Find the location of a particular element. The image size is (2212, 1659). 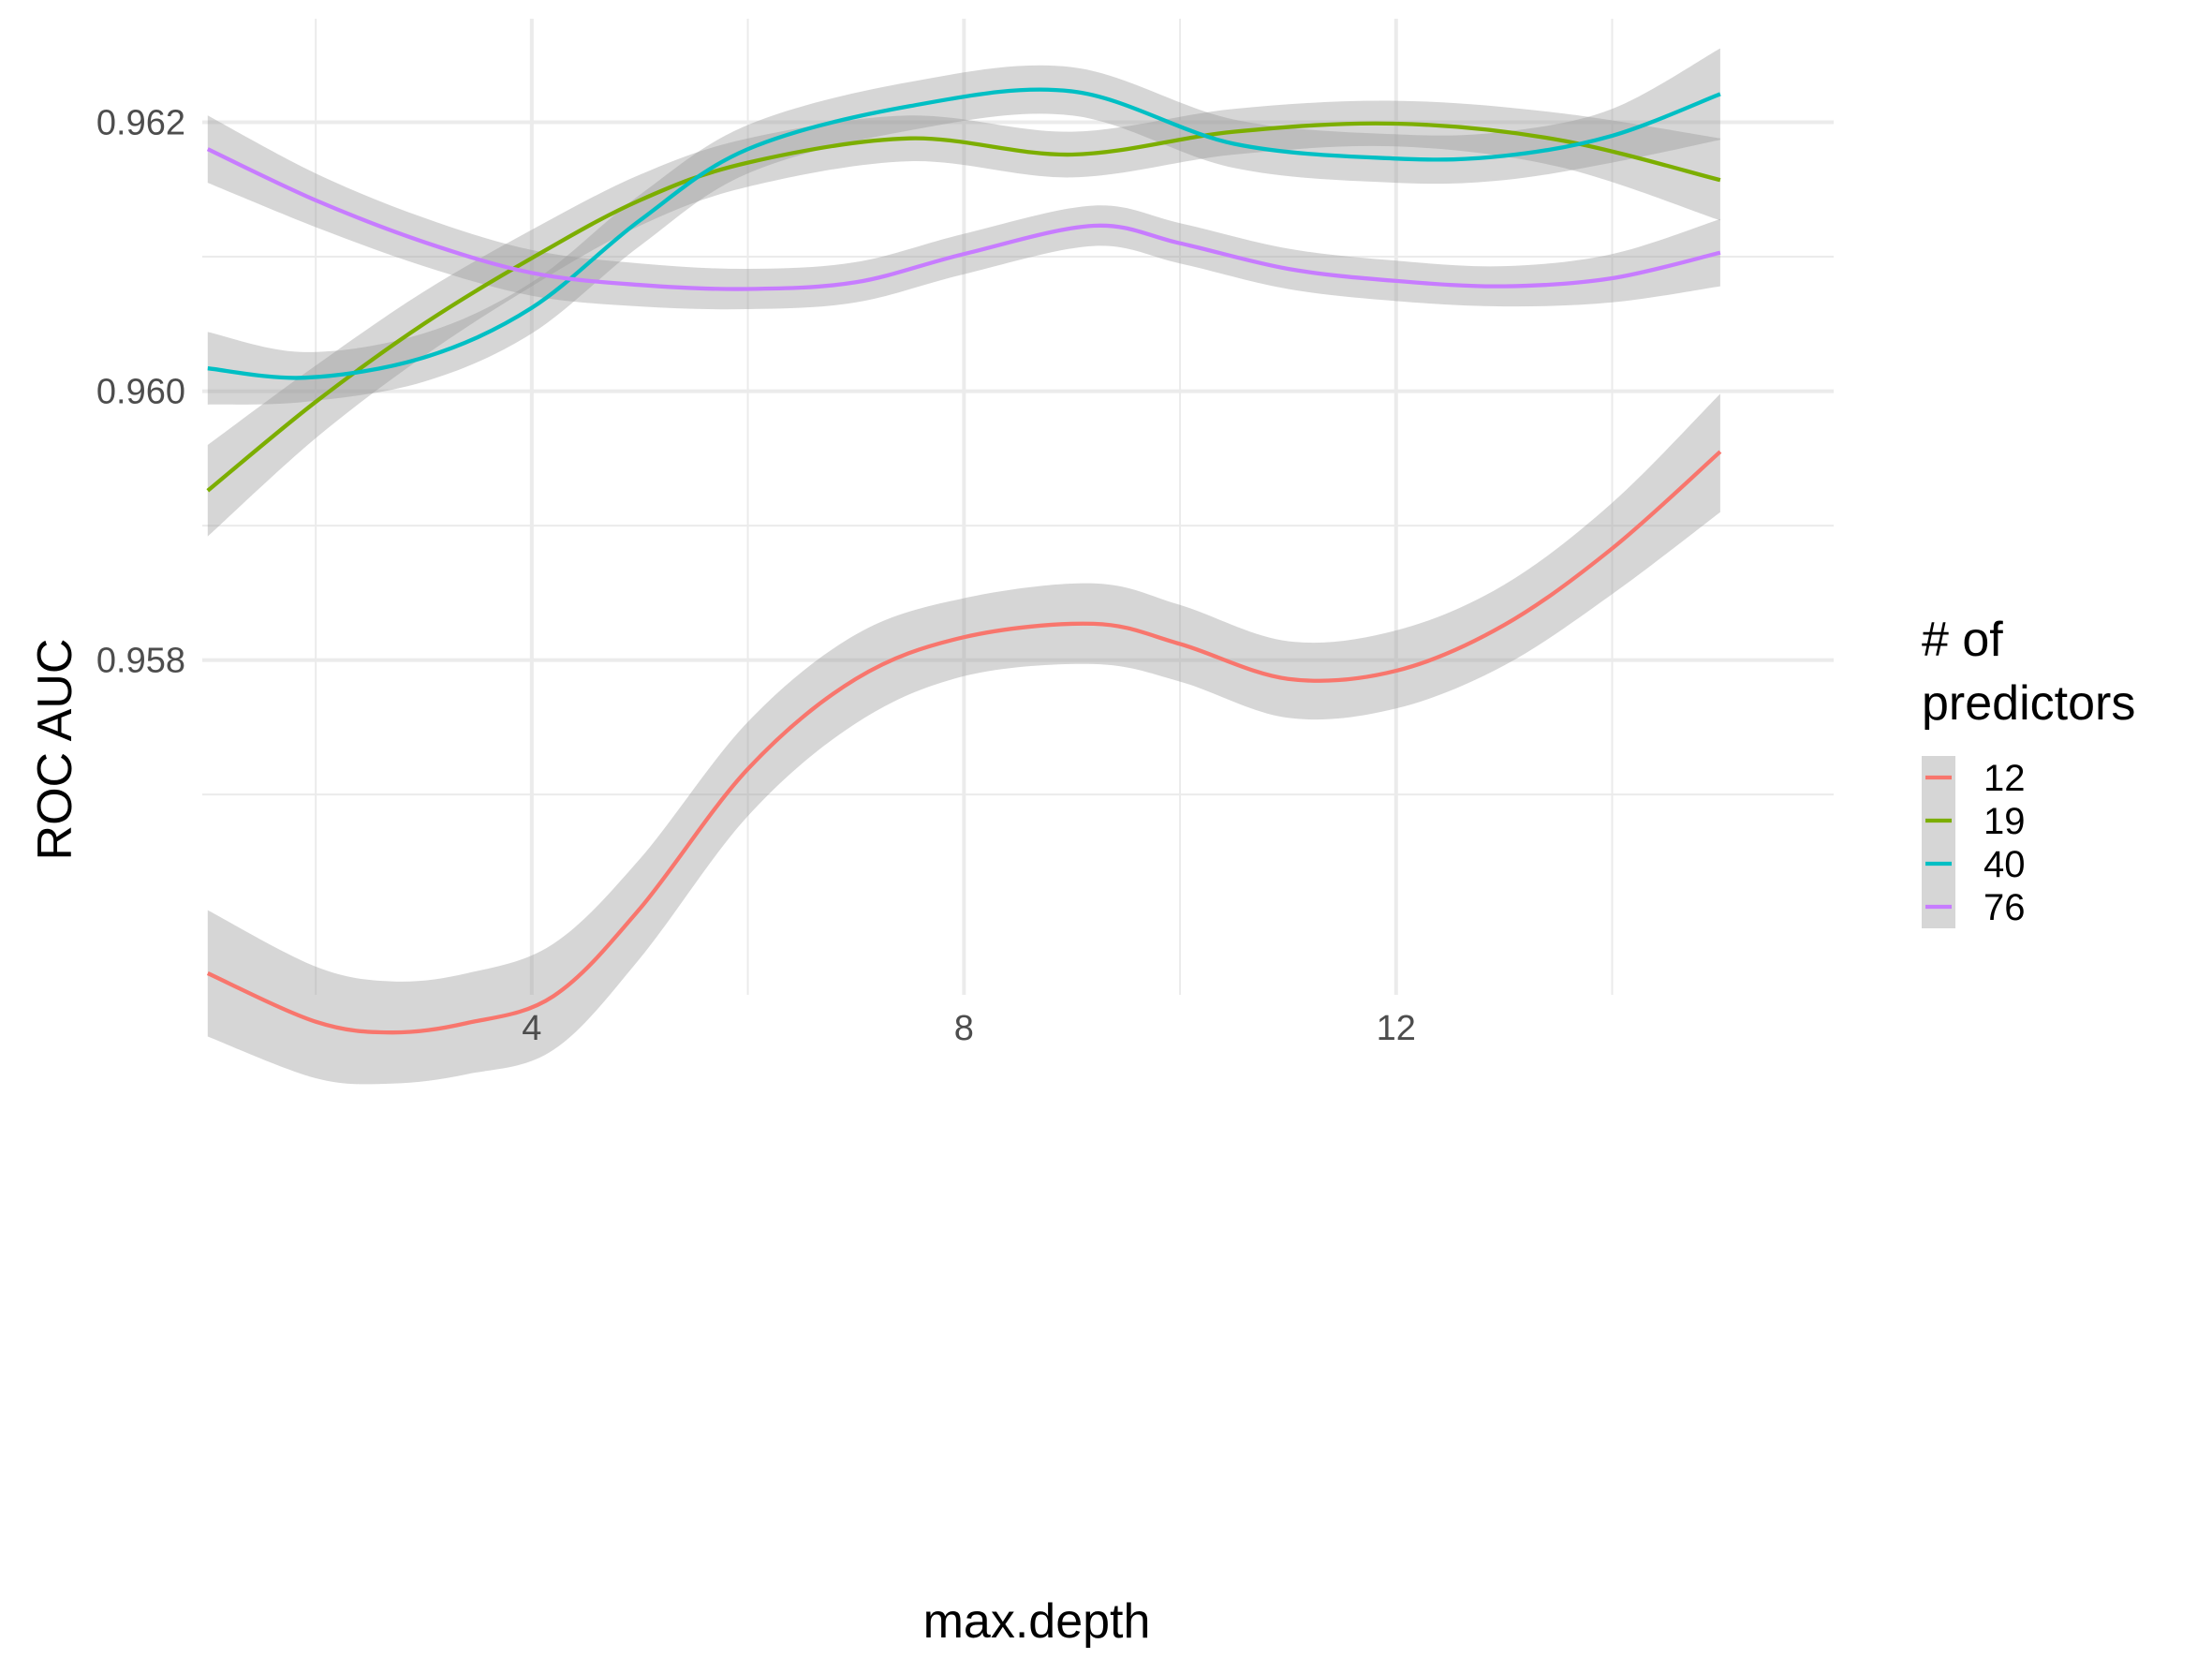

y-axis-title: ROC AUC is located at coordinates (55, 750).